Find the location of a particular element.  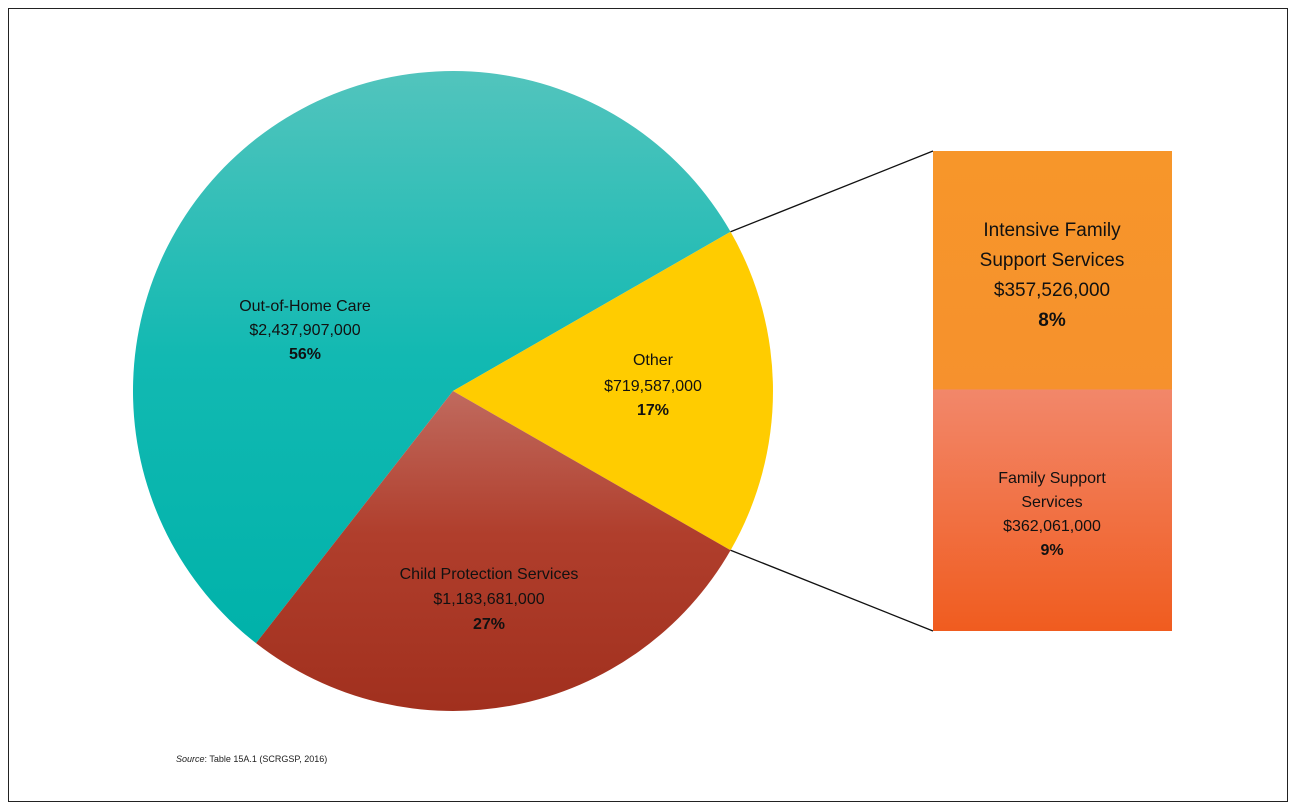

label-other-name: Other is located at coordinates (653, 360).